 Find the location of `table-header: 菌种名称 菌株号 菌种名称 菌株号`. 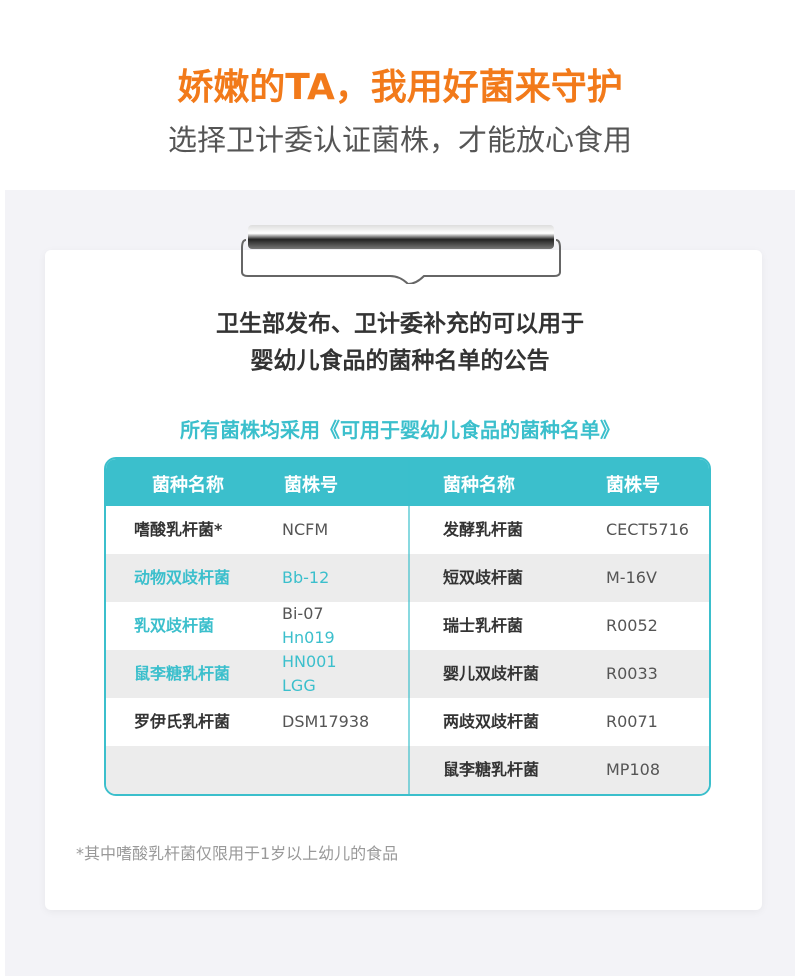

table-header: 菌种名称 菌株号 菌种名称 菌株号 is located at coordinates (407, 482).